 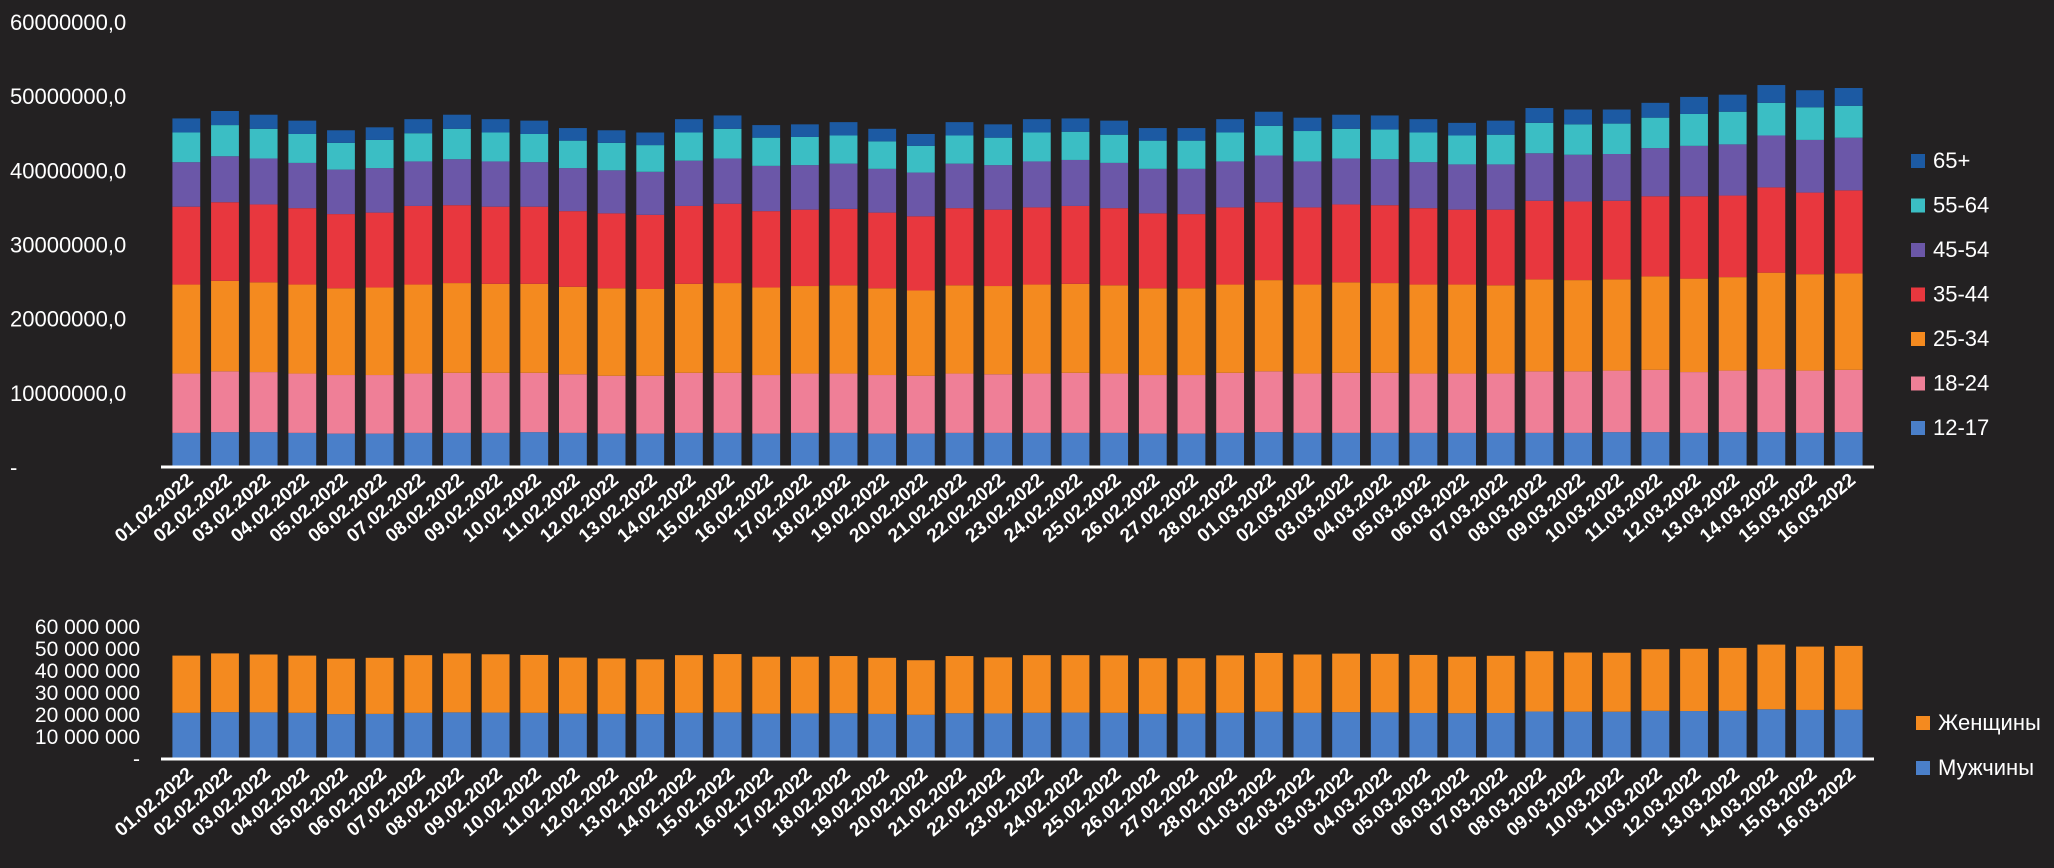 I want to click on bar-segment-18-24-03.03.2022, so click(x=1346, y=402).